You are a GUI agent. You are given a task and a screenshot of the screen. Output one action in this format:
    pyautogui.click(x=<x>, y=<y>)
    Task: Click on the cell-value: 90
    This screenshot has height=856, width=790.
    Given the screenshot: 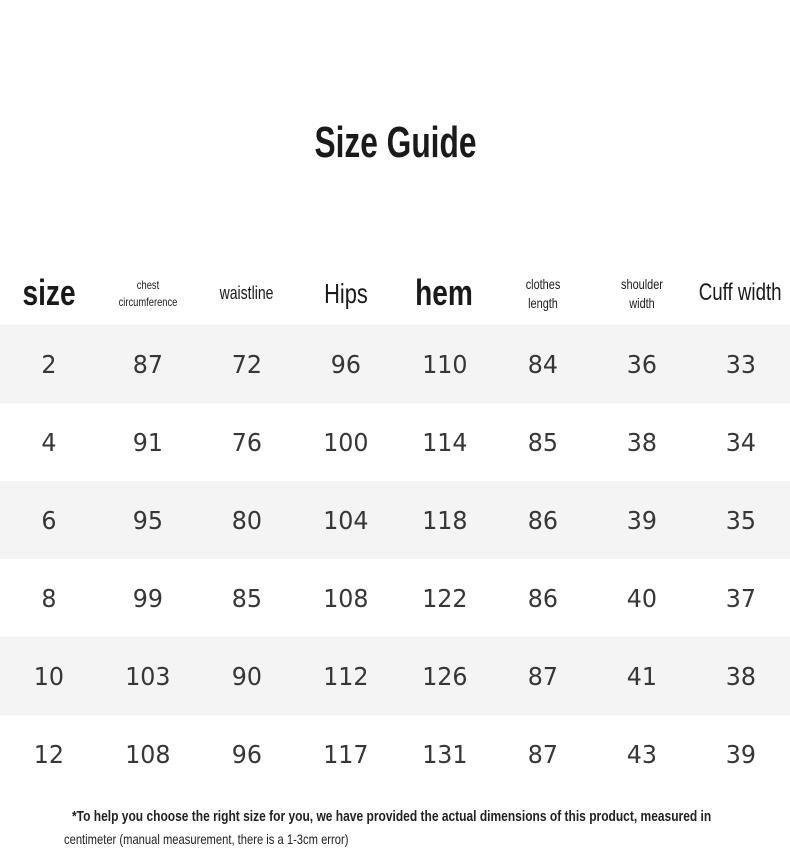 What is the action you would take?
    pyautogui.click(x=246, y=676)
    